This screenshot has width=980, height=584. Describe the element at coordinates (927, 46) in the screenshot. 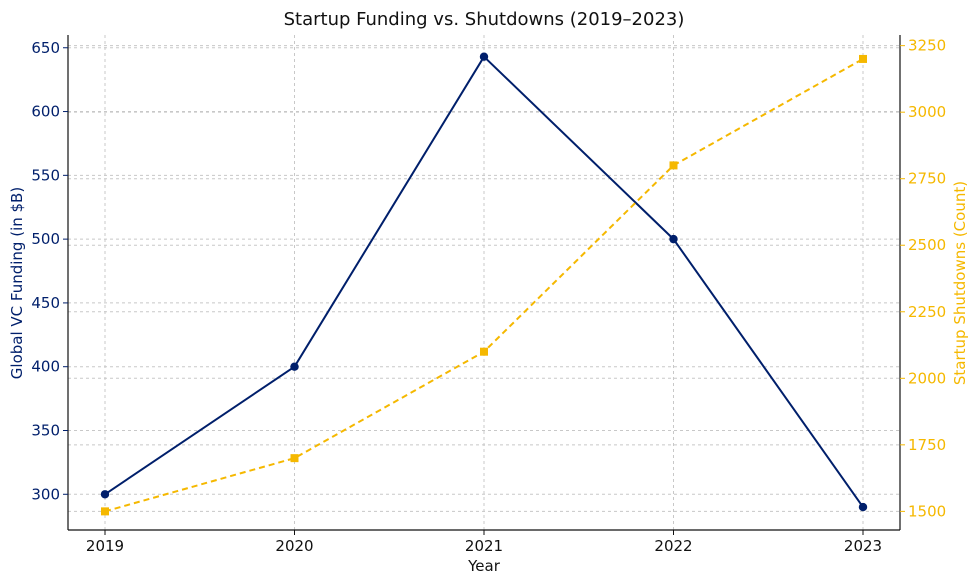

I see `y-tick-label-right: 3250` at that location.